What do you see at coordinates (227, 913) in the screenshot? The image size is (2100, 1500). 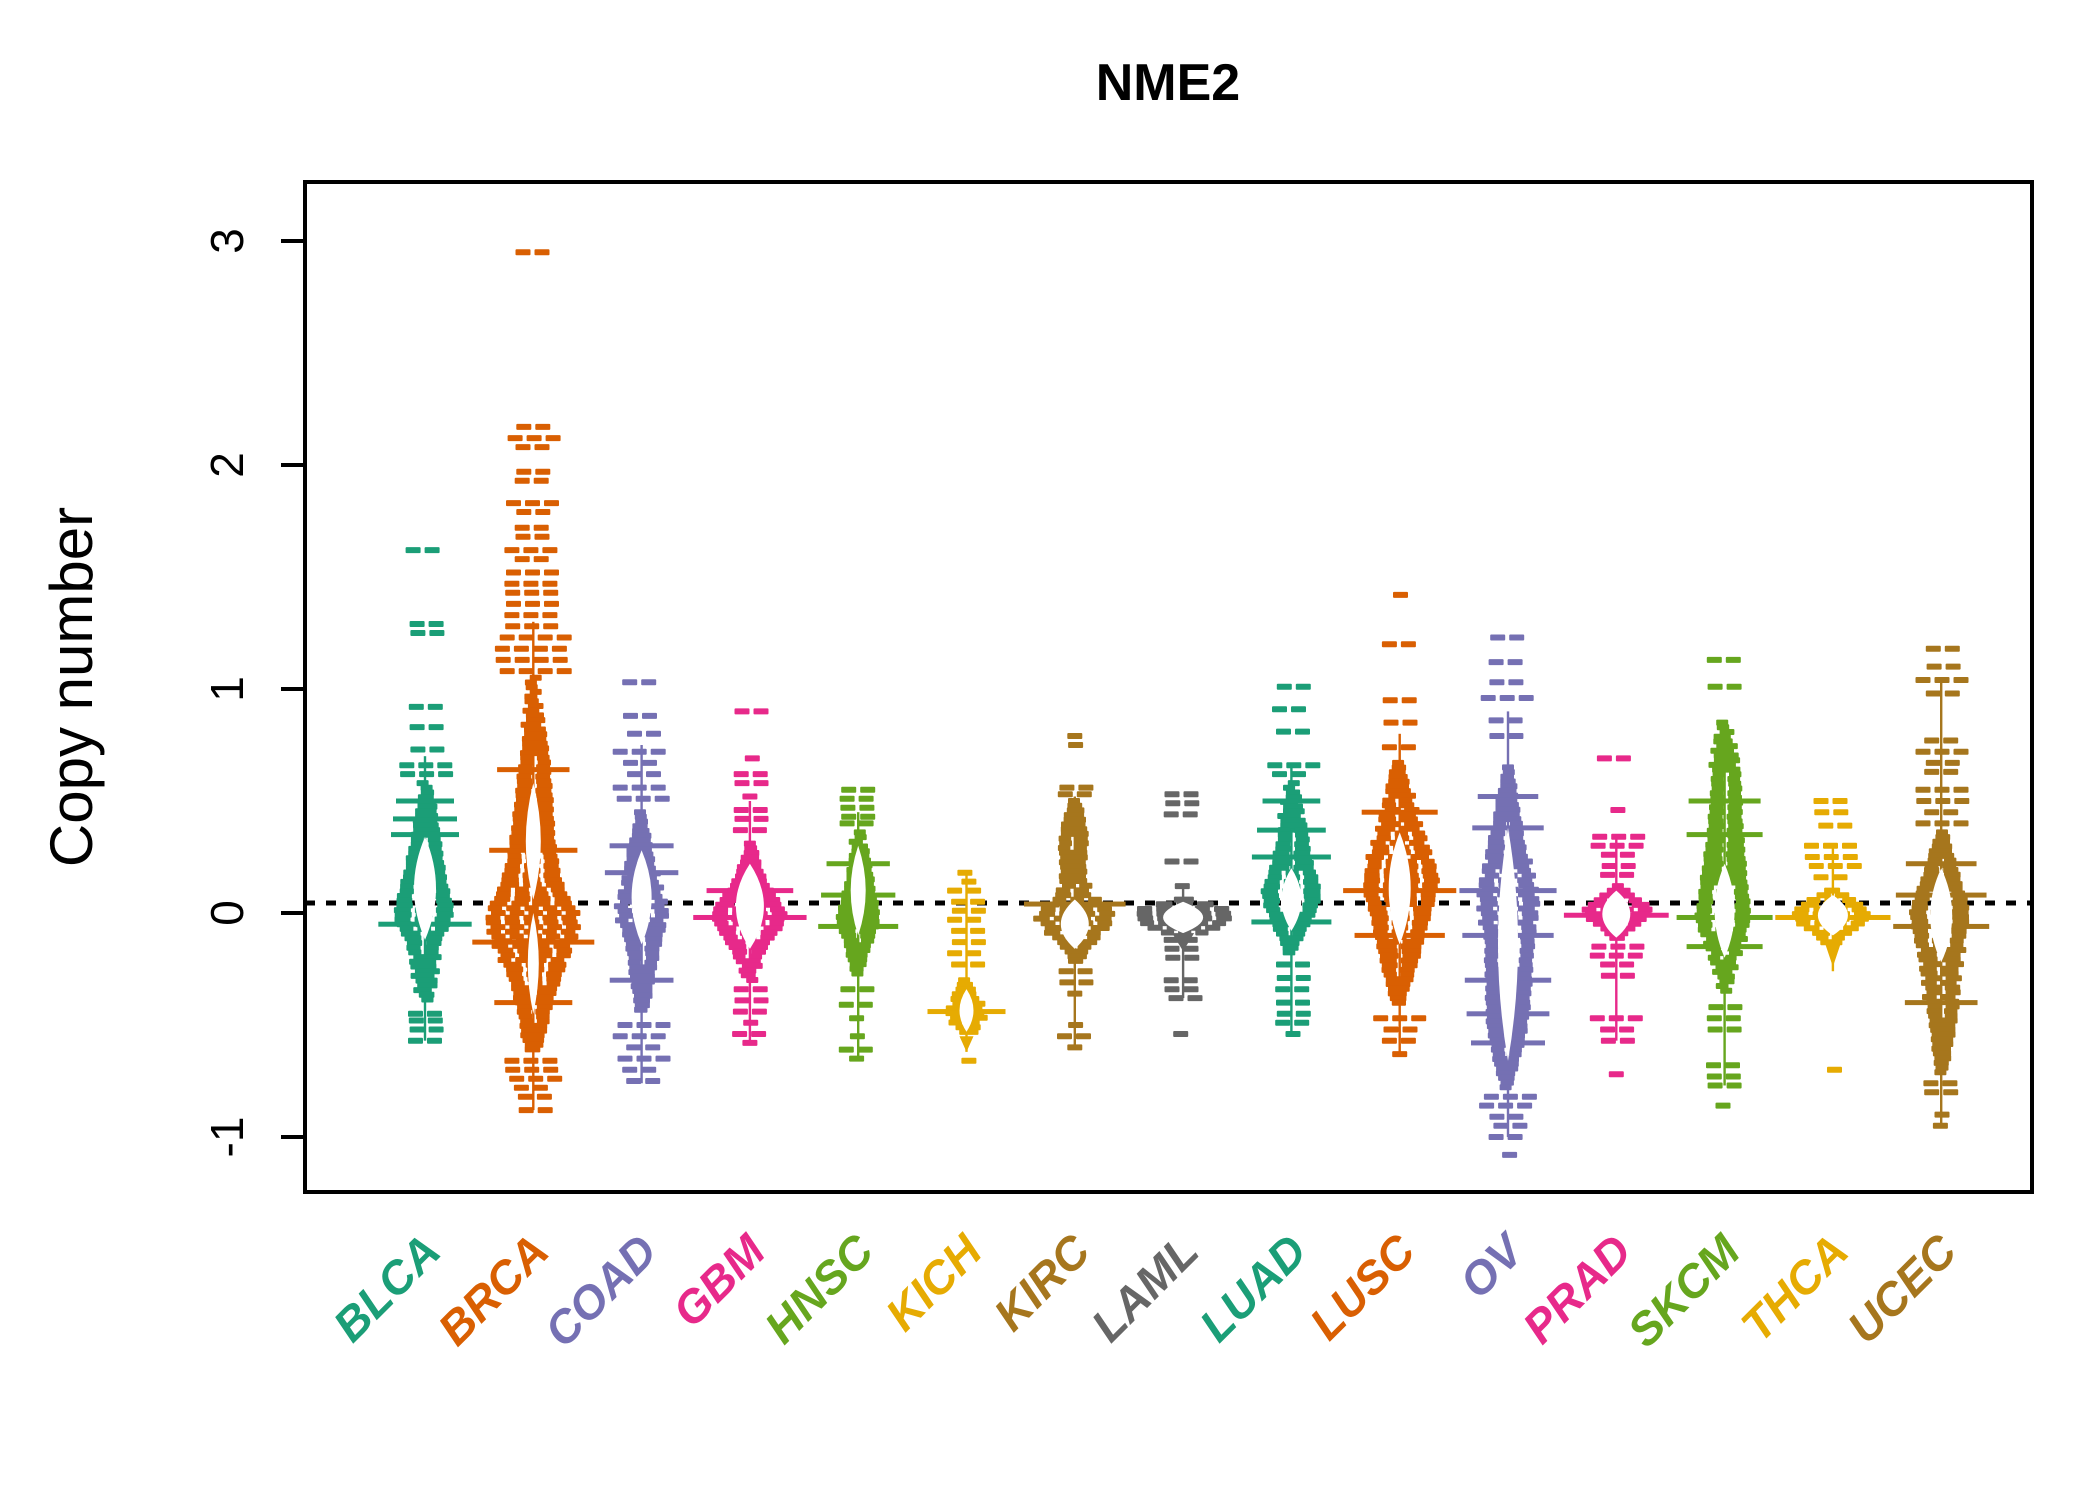 I see `y-tick-label-0: 0` at bounding box center [227, 913].